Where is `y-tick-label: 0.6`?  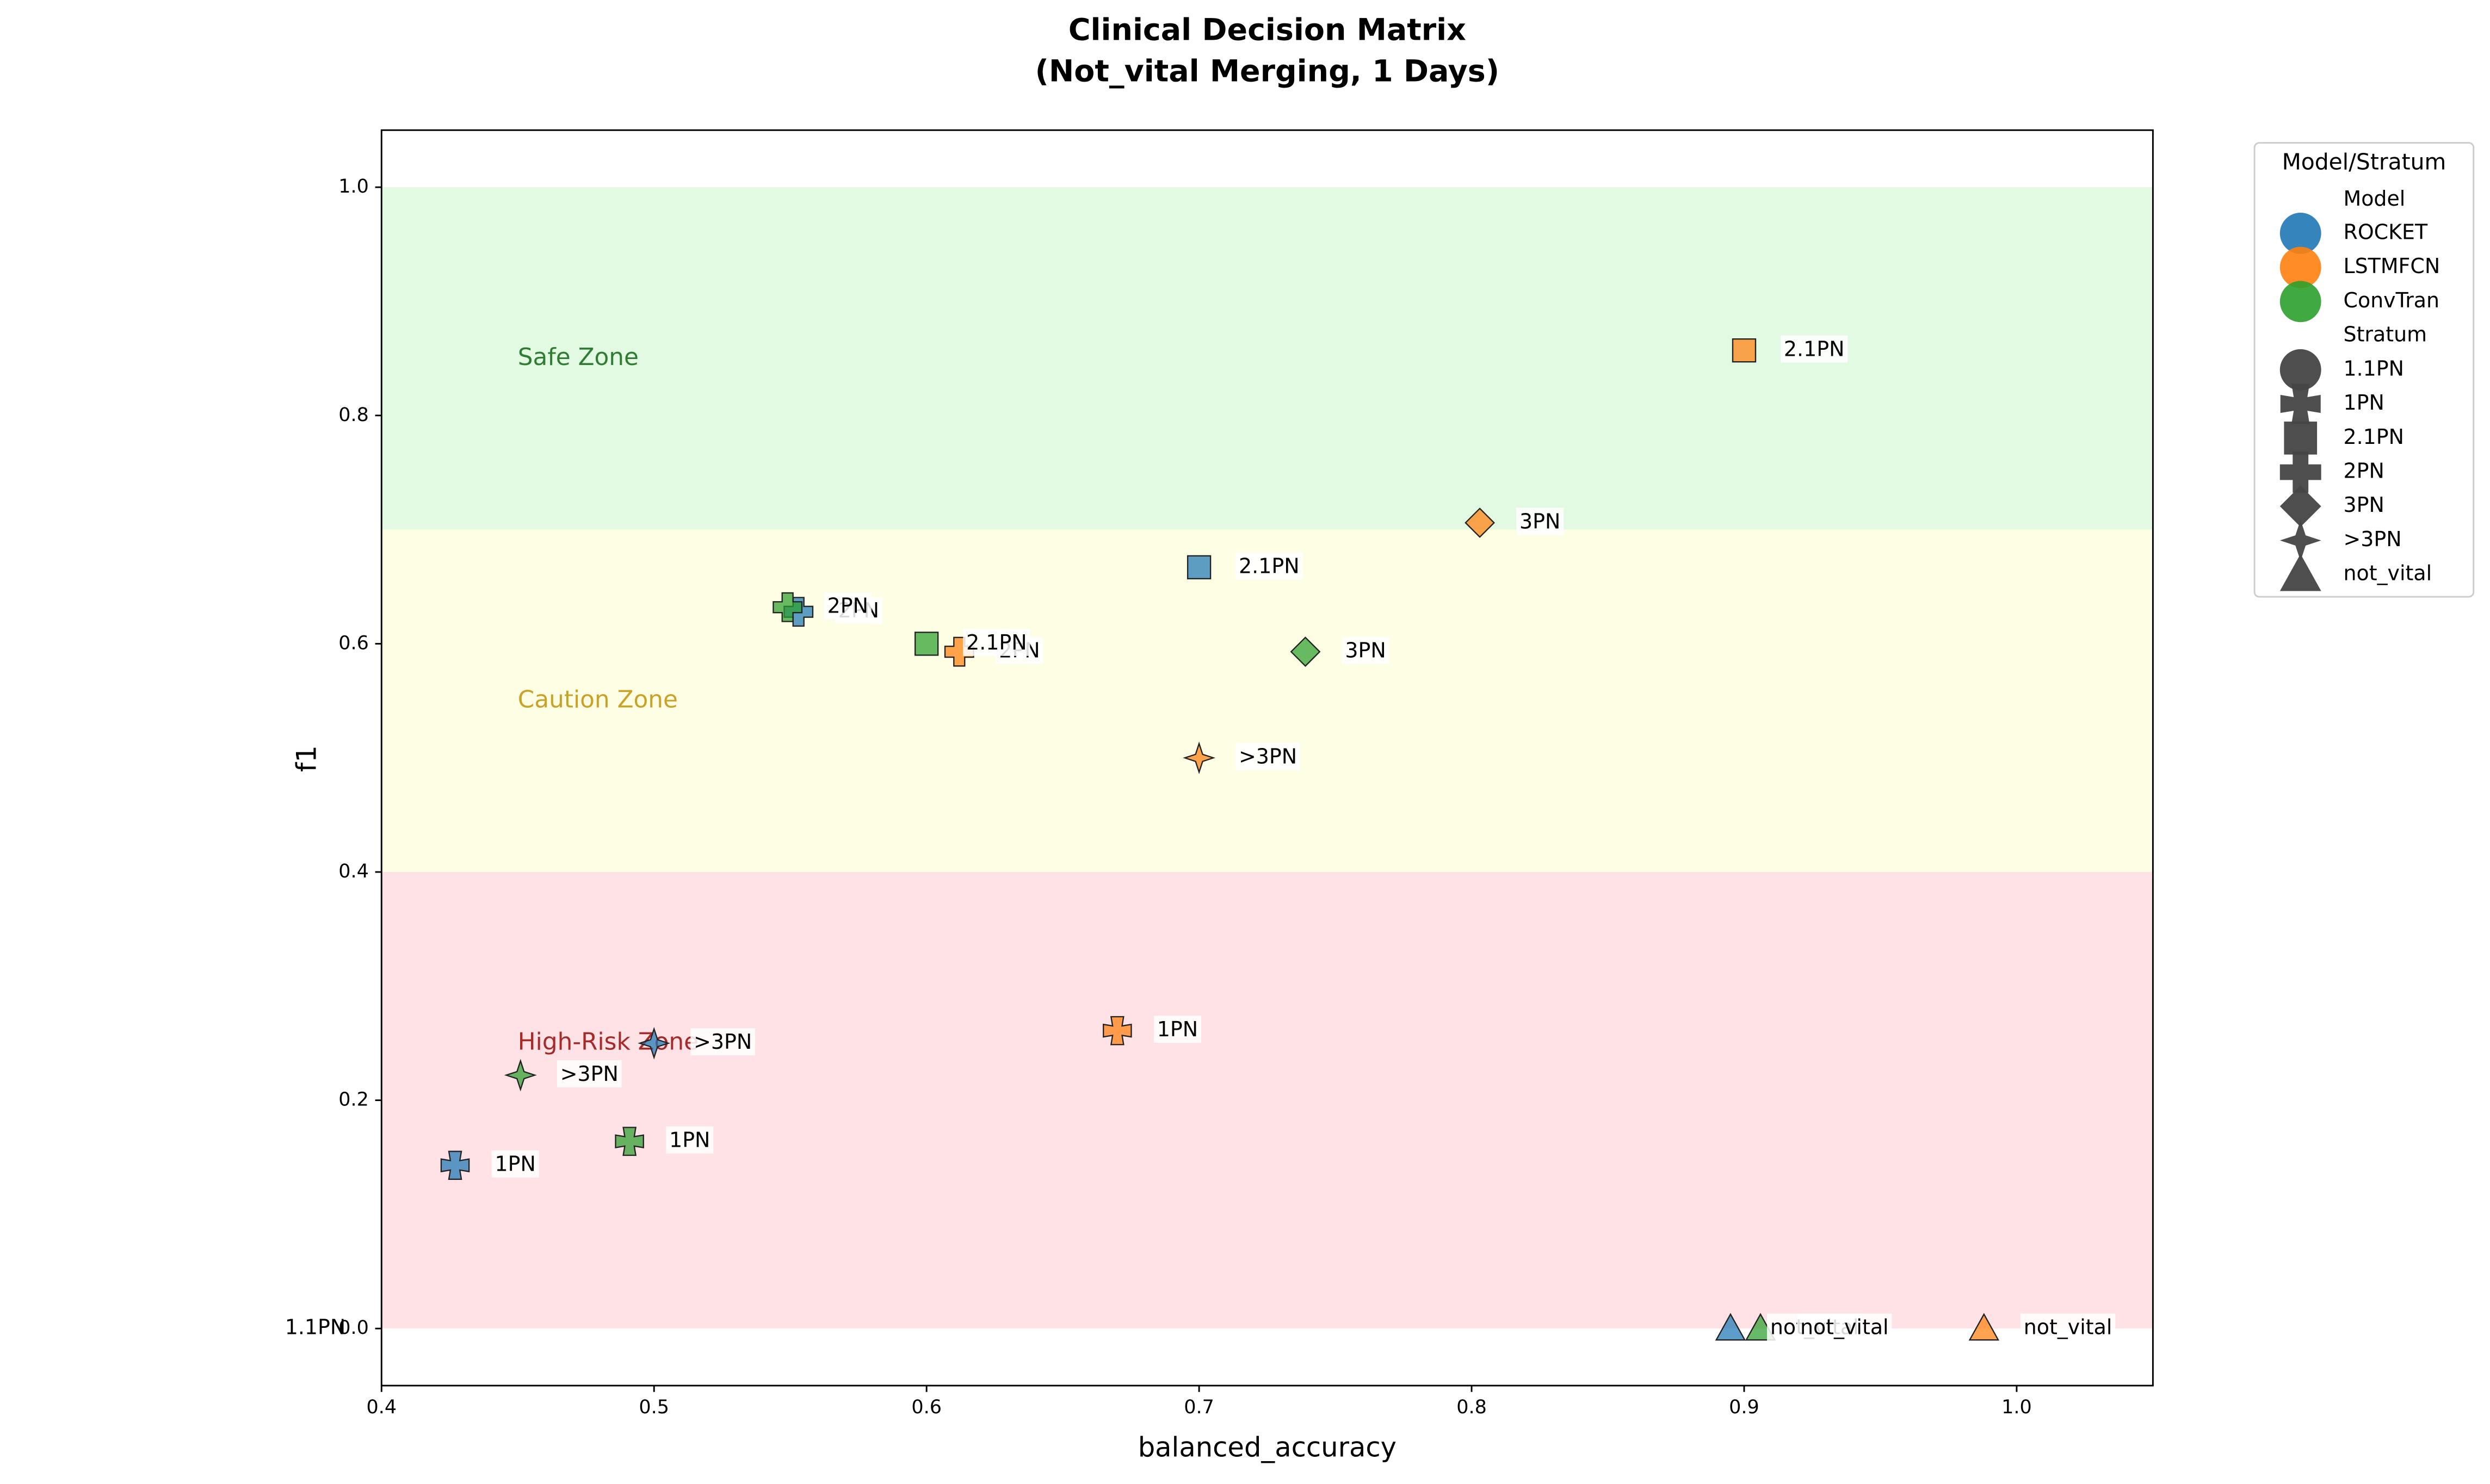
y-tick-label: 0.6 is located at coordinates (354, 643).